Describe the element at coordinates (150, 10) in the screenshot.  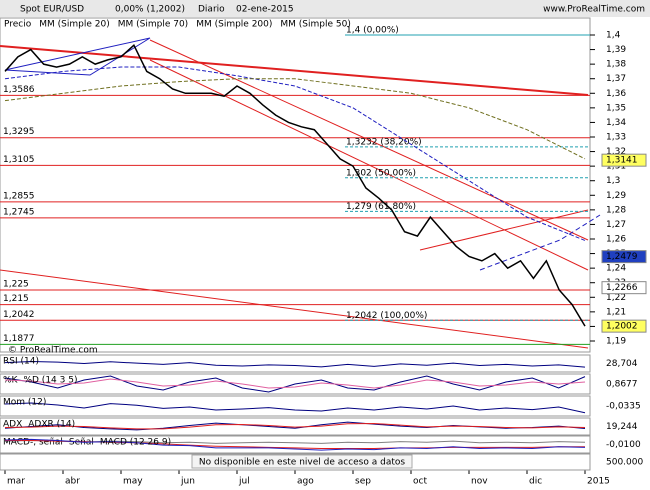
I see `change: 0,00% (1,2002)` at that location.